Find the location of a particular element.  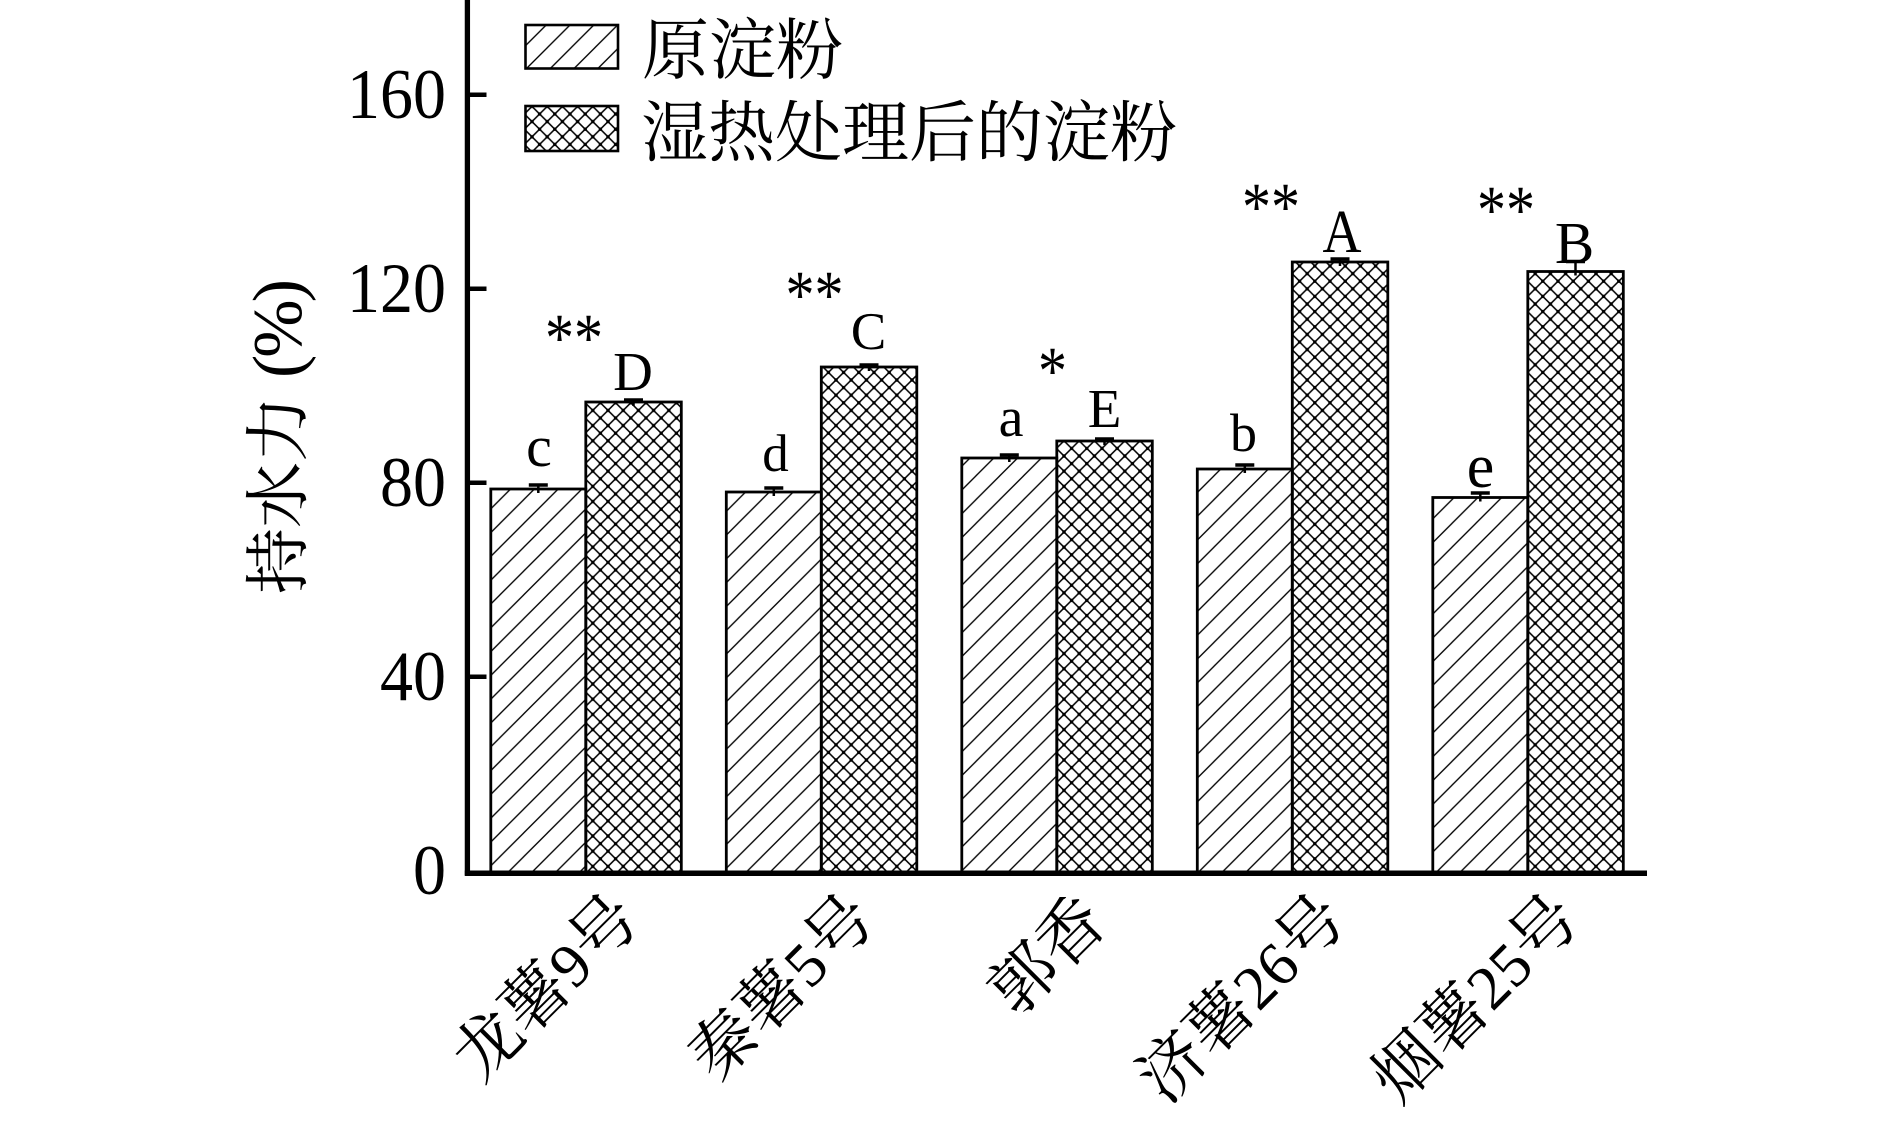

svg-text: 0 is located at coordinates (429, 870).